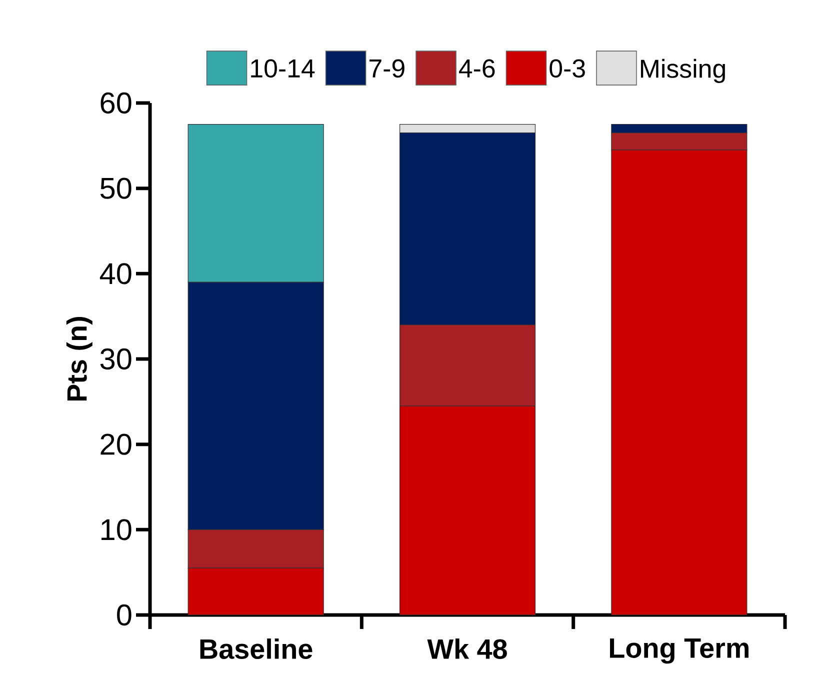  I want to click on y-tick-label: 60, so click(116, 103).